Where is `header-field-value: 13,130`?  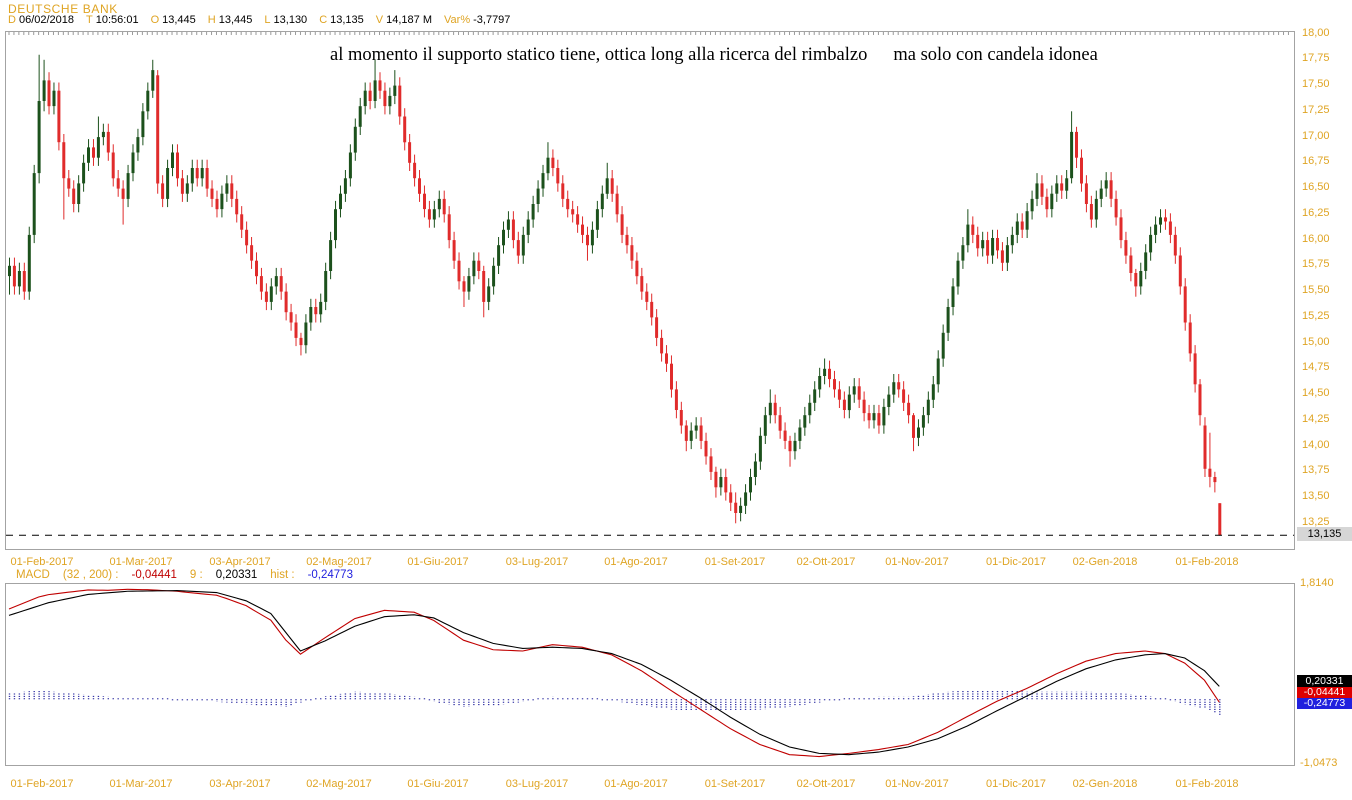
header-field-value: 13,130 is located at coordinates (290, 20).